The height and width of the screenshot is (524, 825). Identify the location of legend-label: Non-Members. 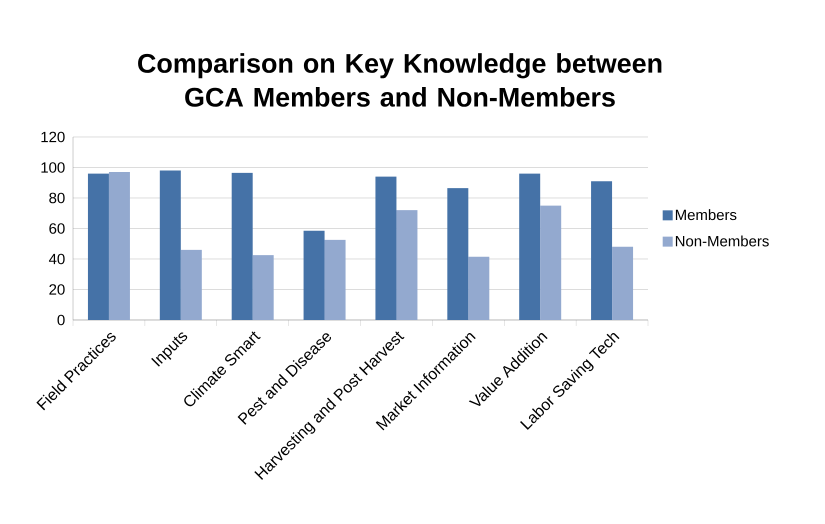
(722, 240).